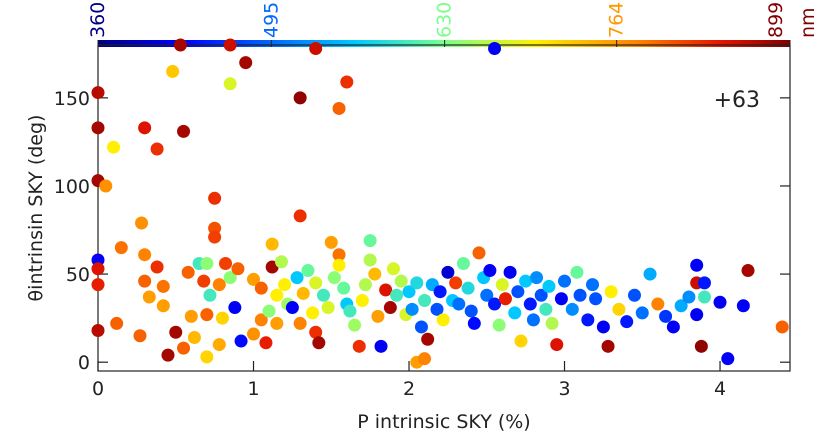 The width and height of the screenshot is (830, 434). I want to click on x-tick-label: 0, so click(98, 389).